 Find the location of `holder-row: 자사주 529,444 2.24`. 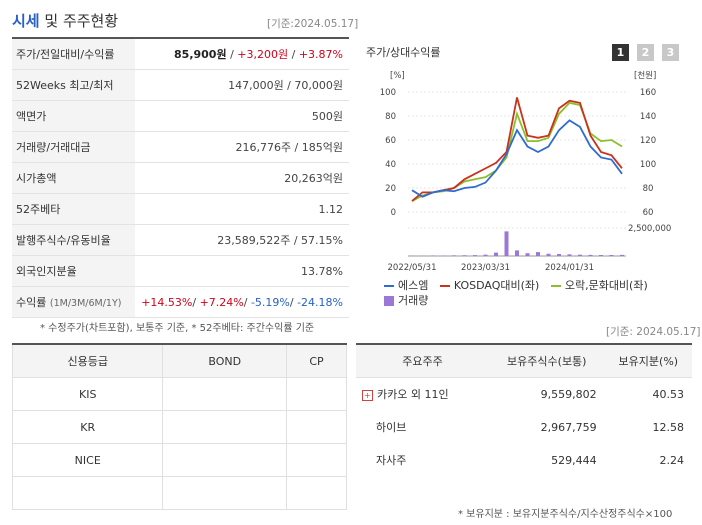

holder-row: 자사주 529,444 2.24 is located at coordinates (524, 460).